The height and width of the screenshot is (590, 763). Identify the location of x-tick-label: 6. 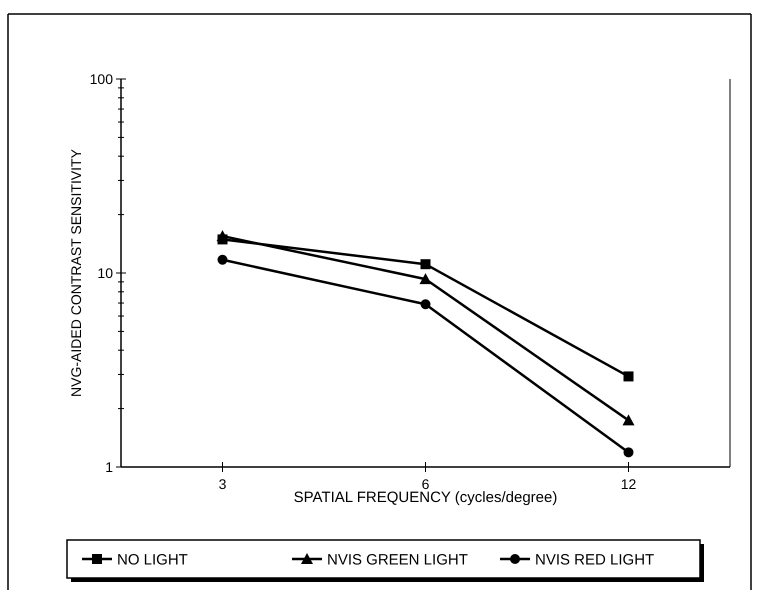
(426, 484).